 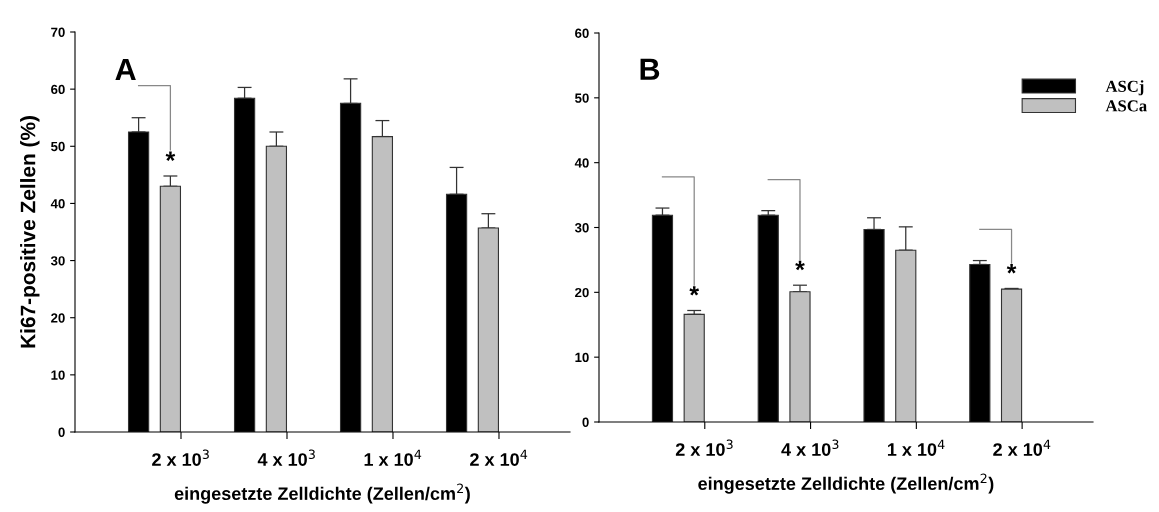 What do you see at coordinates (1124, 88) in the screenshot?
I see `legend-label: ASCj` at bounding box center [1124, 88].